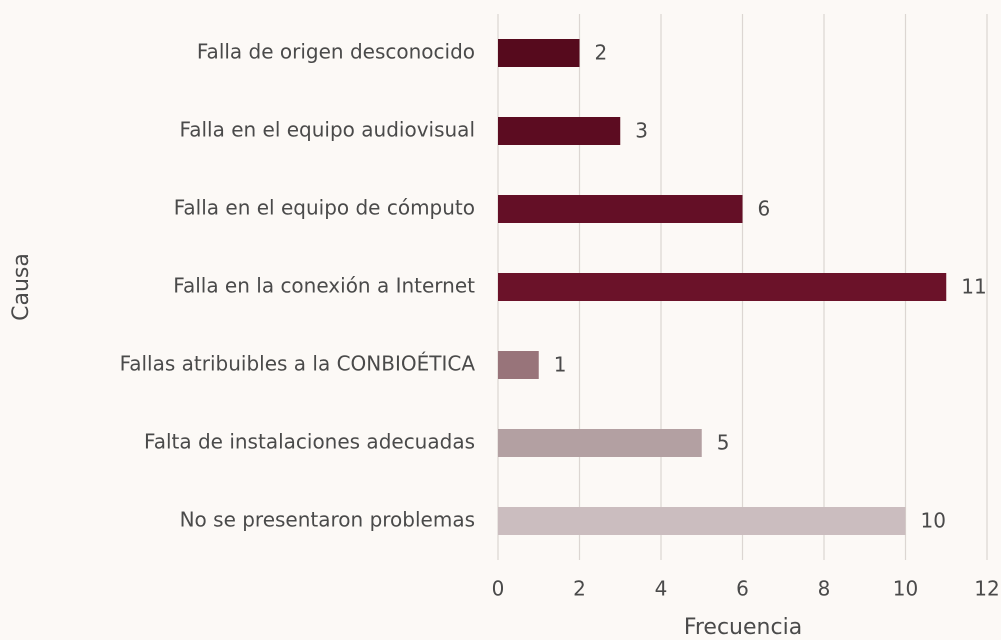 This screenshot has height=640, width=1001. What do you see at coordinates (986, 589) in the screenshot?
I see `x-tick-label: 12` at bounding box center [986, 589].